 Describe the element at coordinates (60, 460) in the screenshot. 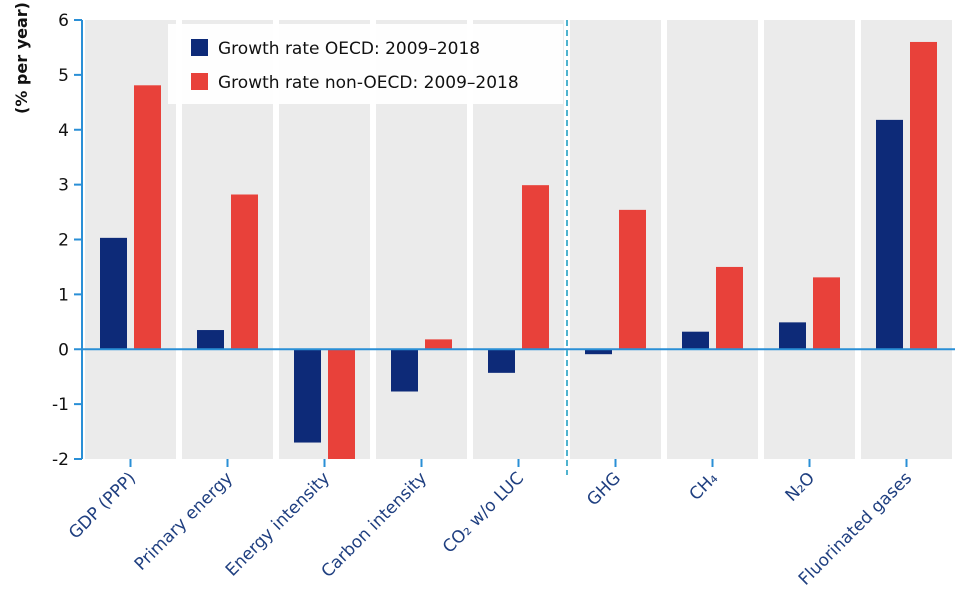

I see `y-tick-label: -2` at that location.